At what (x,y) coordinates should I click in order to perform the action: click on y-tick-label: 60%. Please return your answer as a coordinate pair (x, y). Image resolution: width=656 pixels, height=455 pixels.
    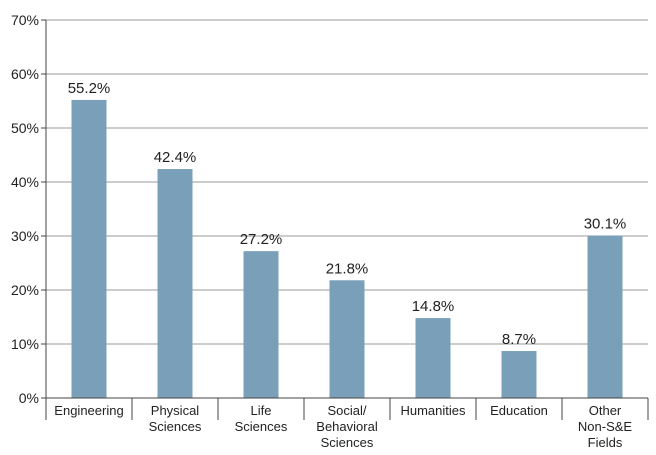
    Looking at the image, I should click on (25, 74).